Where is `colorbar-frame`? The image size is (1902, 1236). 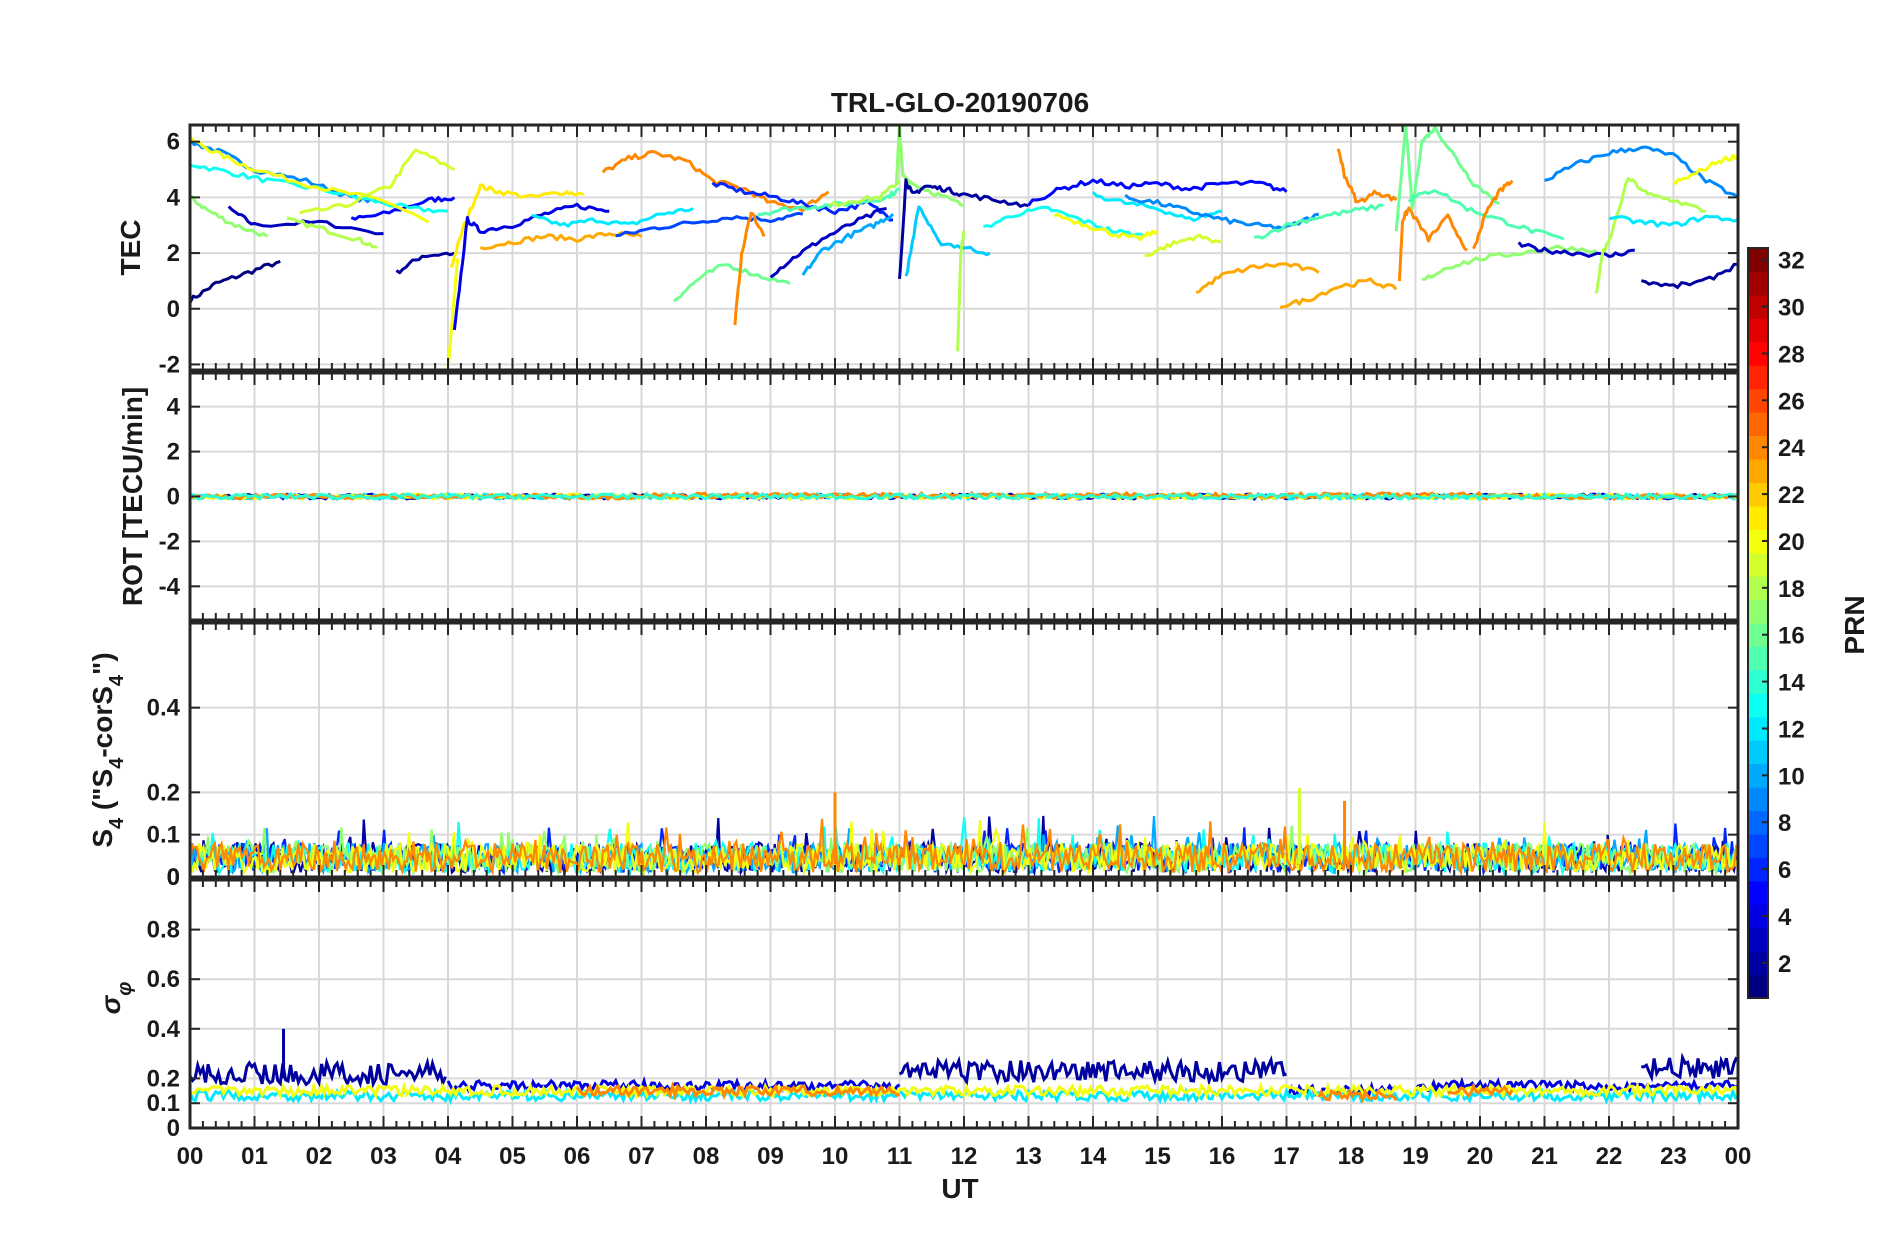
colorbar-frame is located at coordinates (1758, 623).